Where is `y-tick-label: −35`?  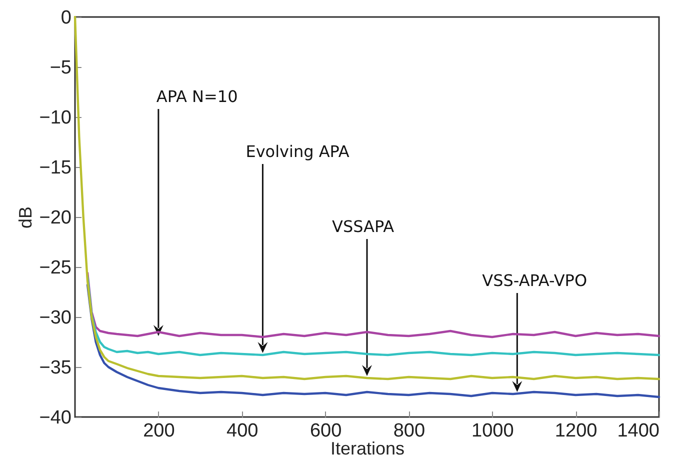 y-tick-label: −35 is located at coordinates (55, 368).